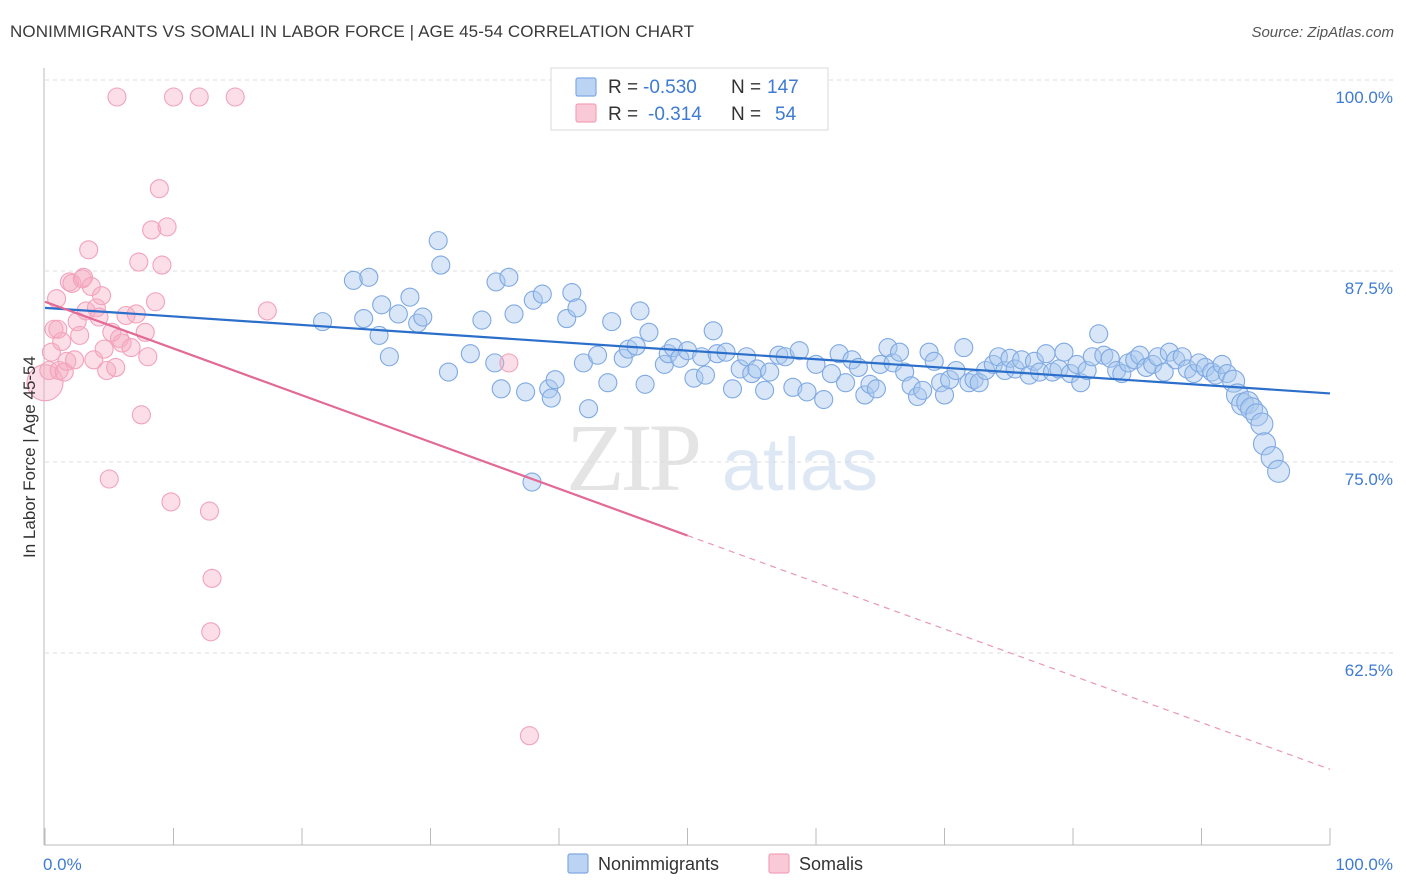 This screenshot has height=892, width=1406. I want to click on legend-label-somalis: Somalis, so click(831, 864).